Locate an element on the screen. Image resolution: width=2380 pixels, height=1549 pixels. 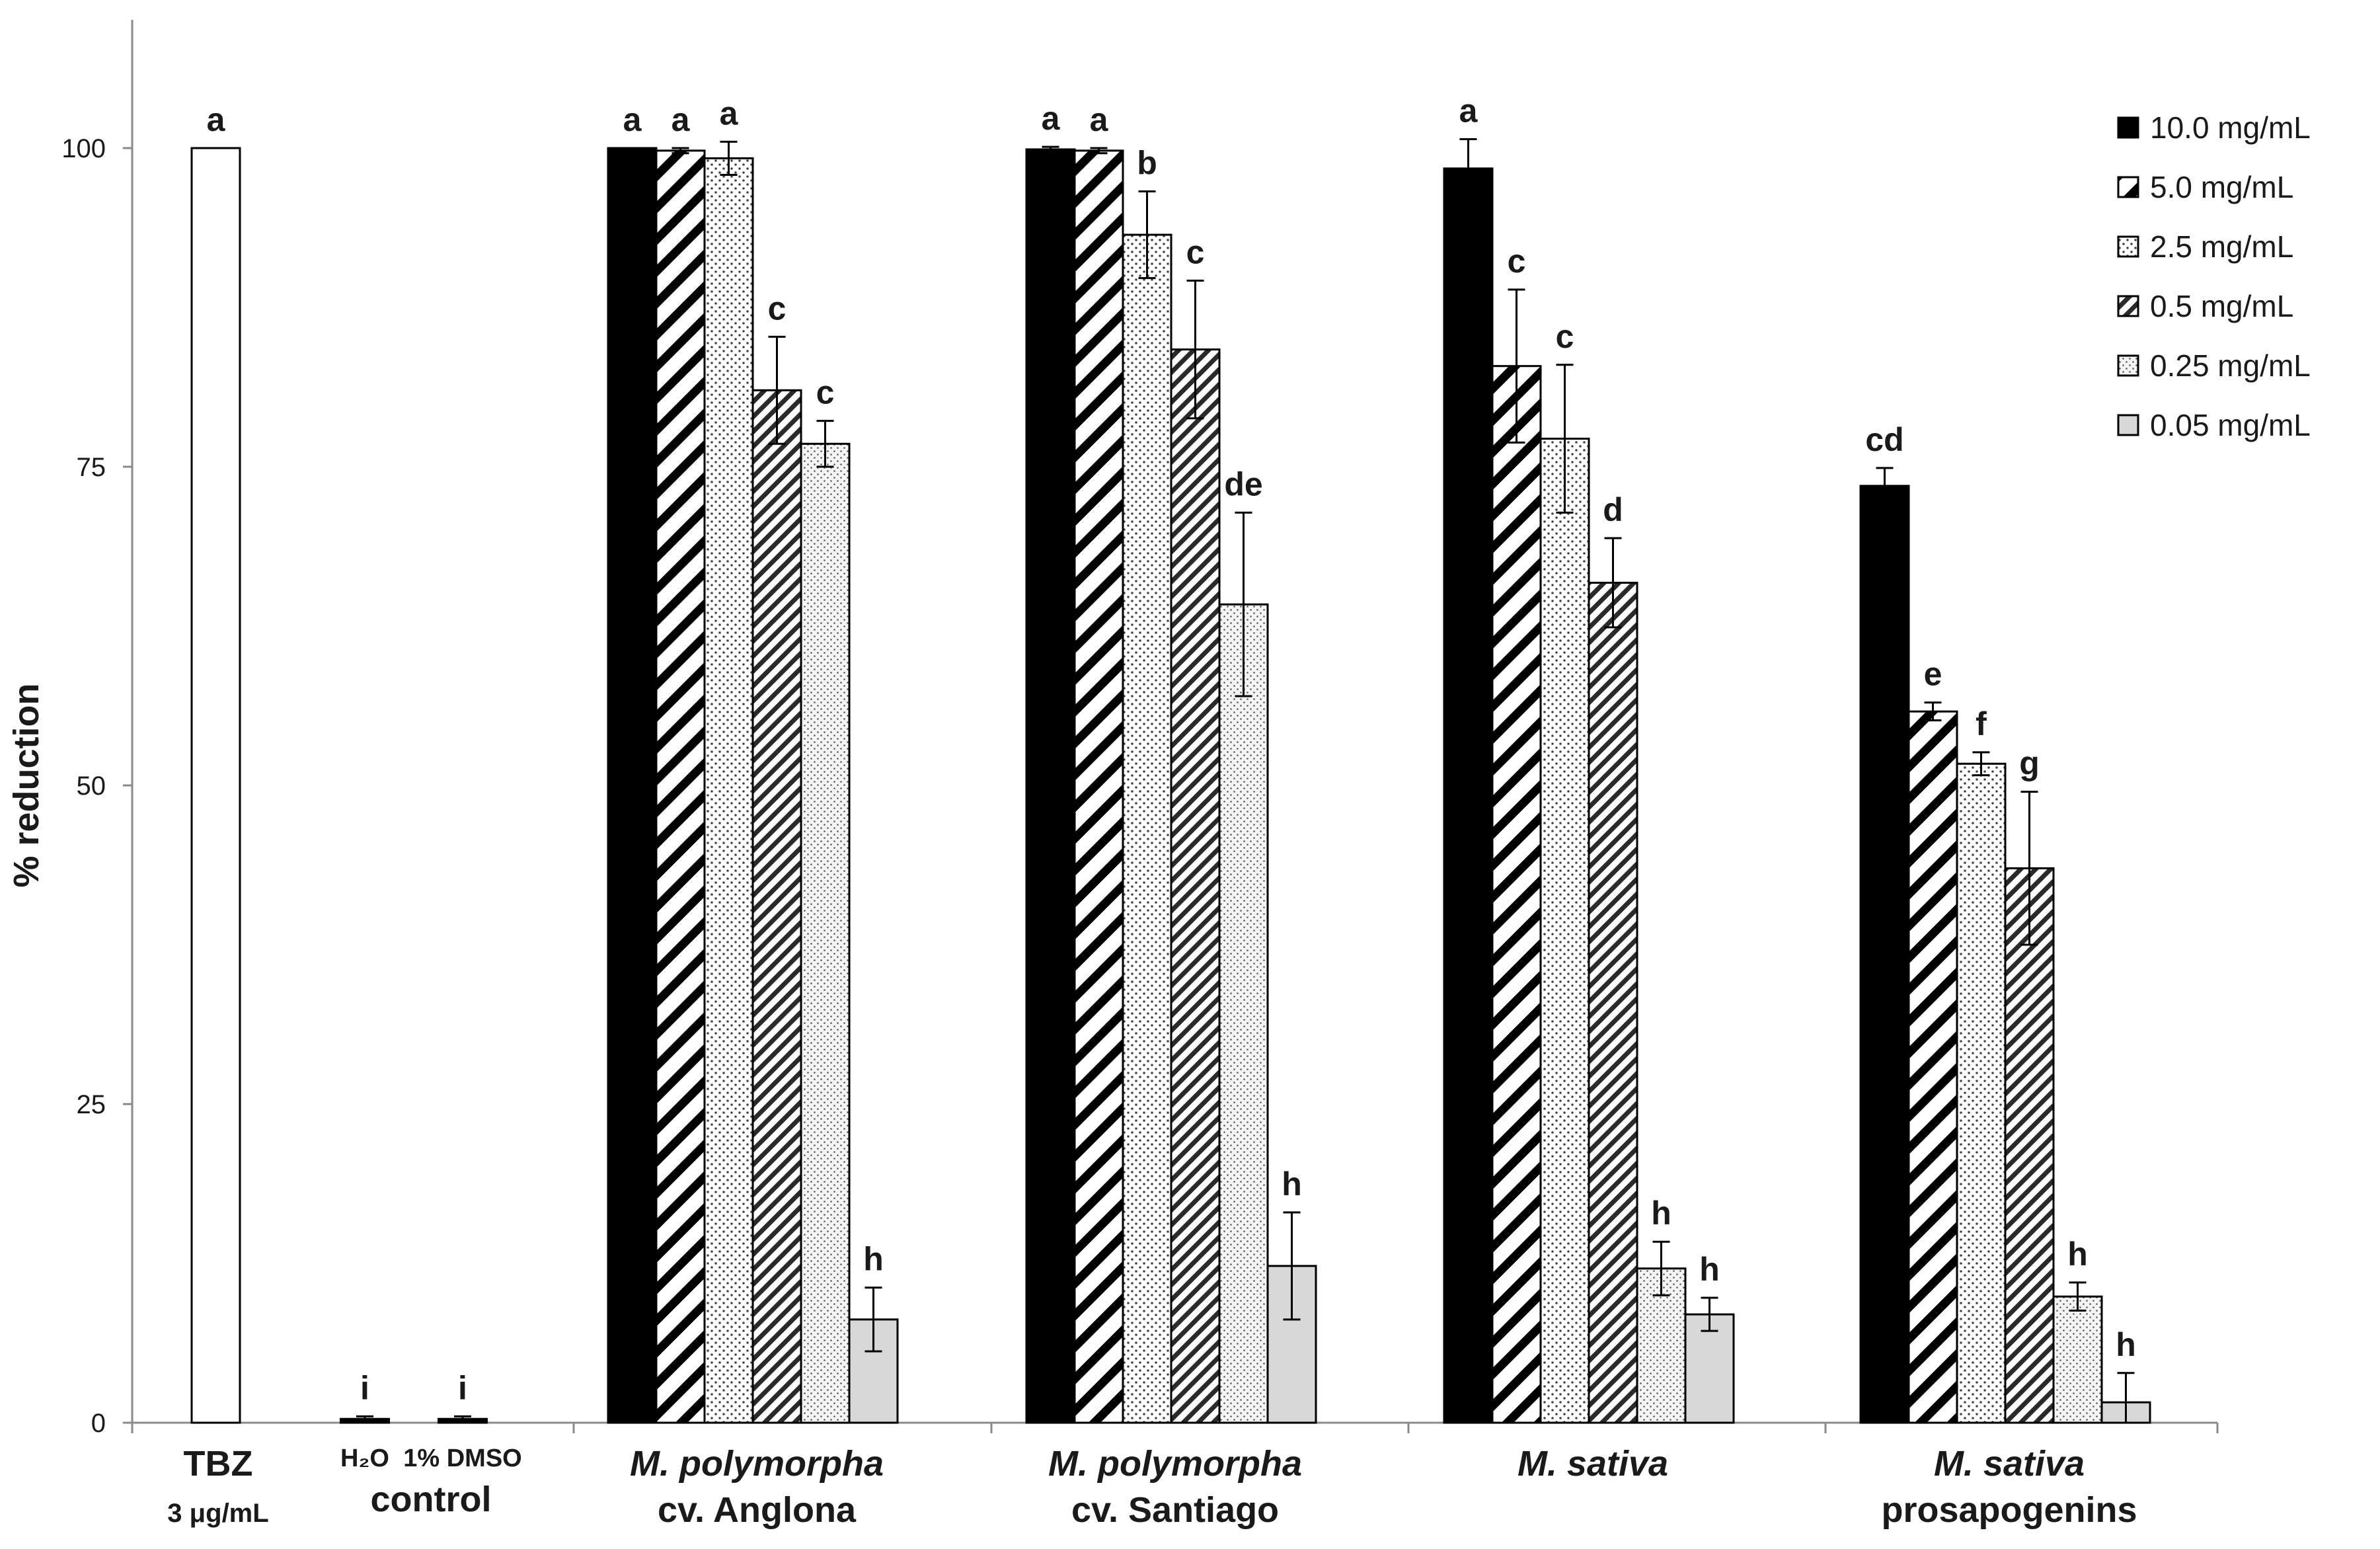
y-tick-label: 0 is located at coordinates (98, 1423).